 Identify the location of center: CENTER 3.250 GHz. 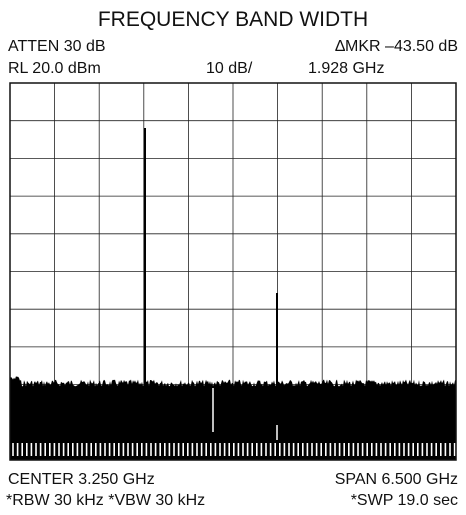
(81, 479).